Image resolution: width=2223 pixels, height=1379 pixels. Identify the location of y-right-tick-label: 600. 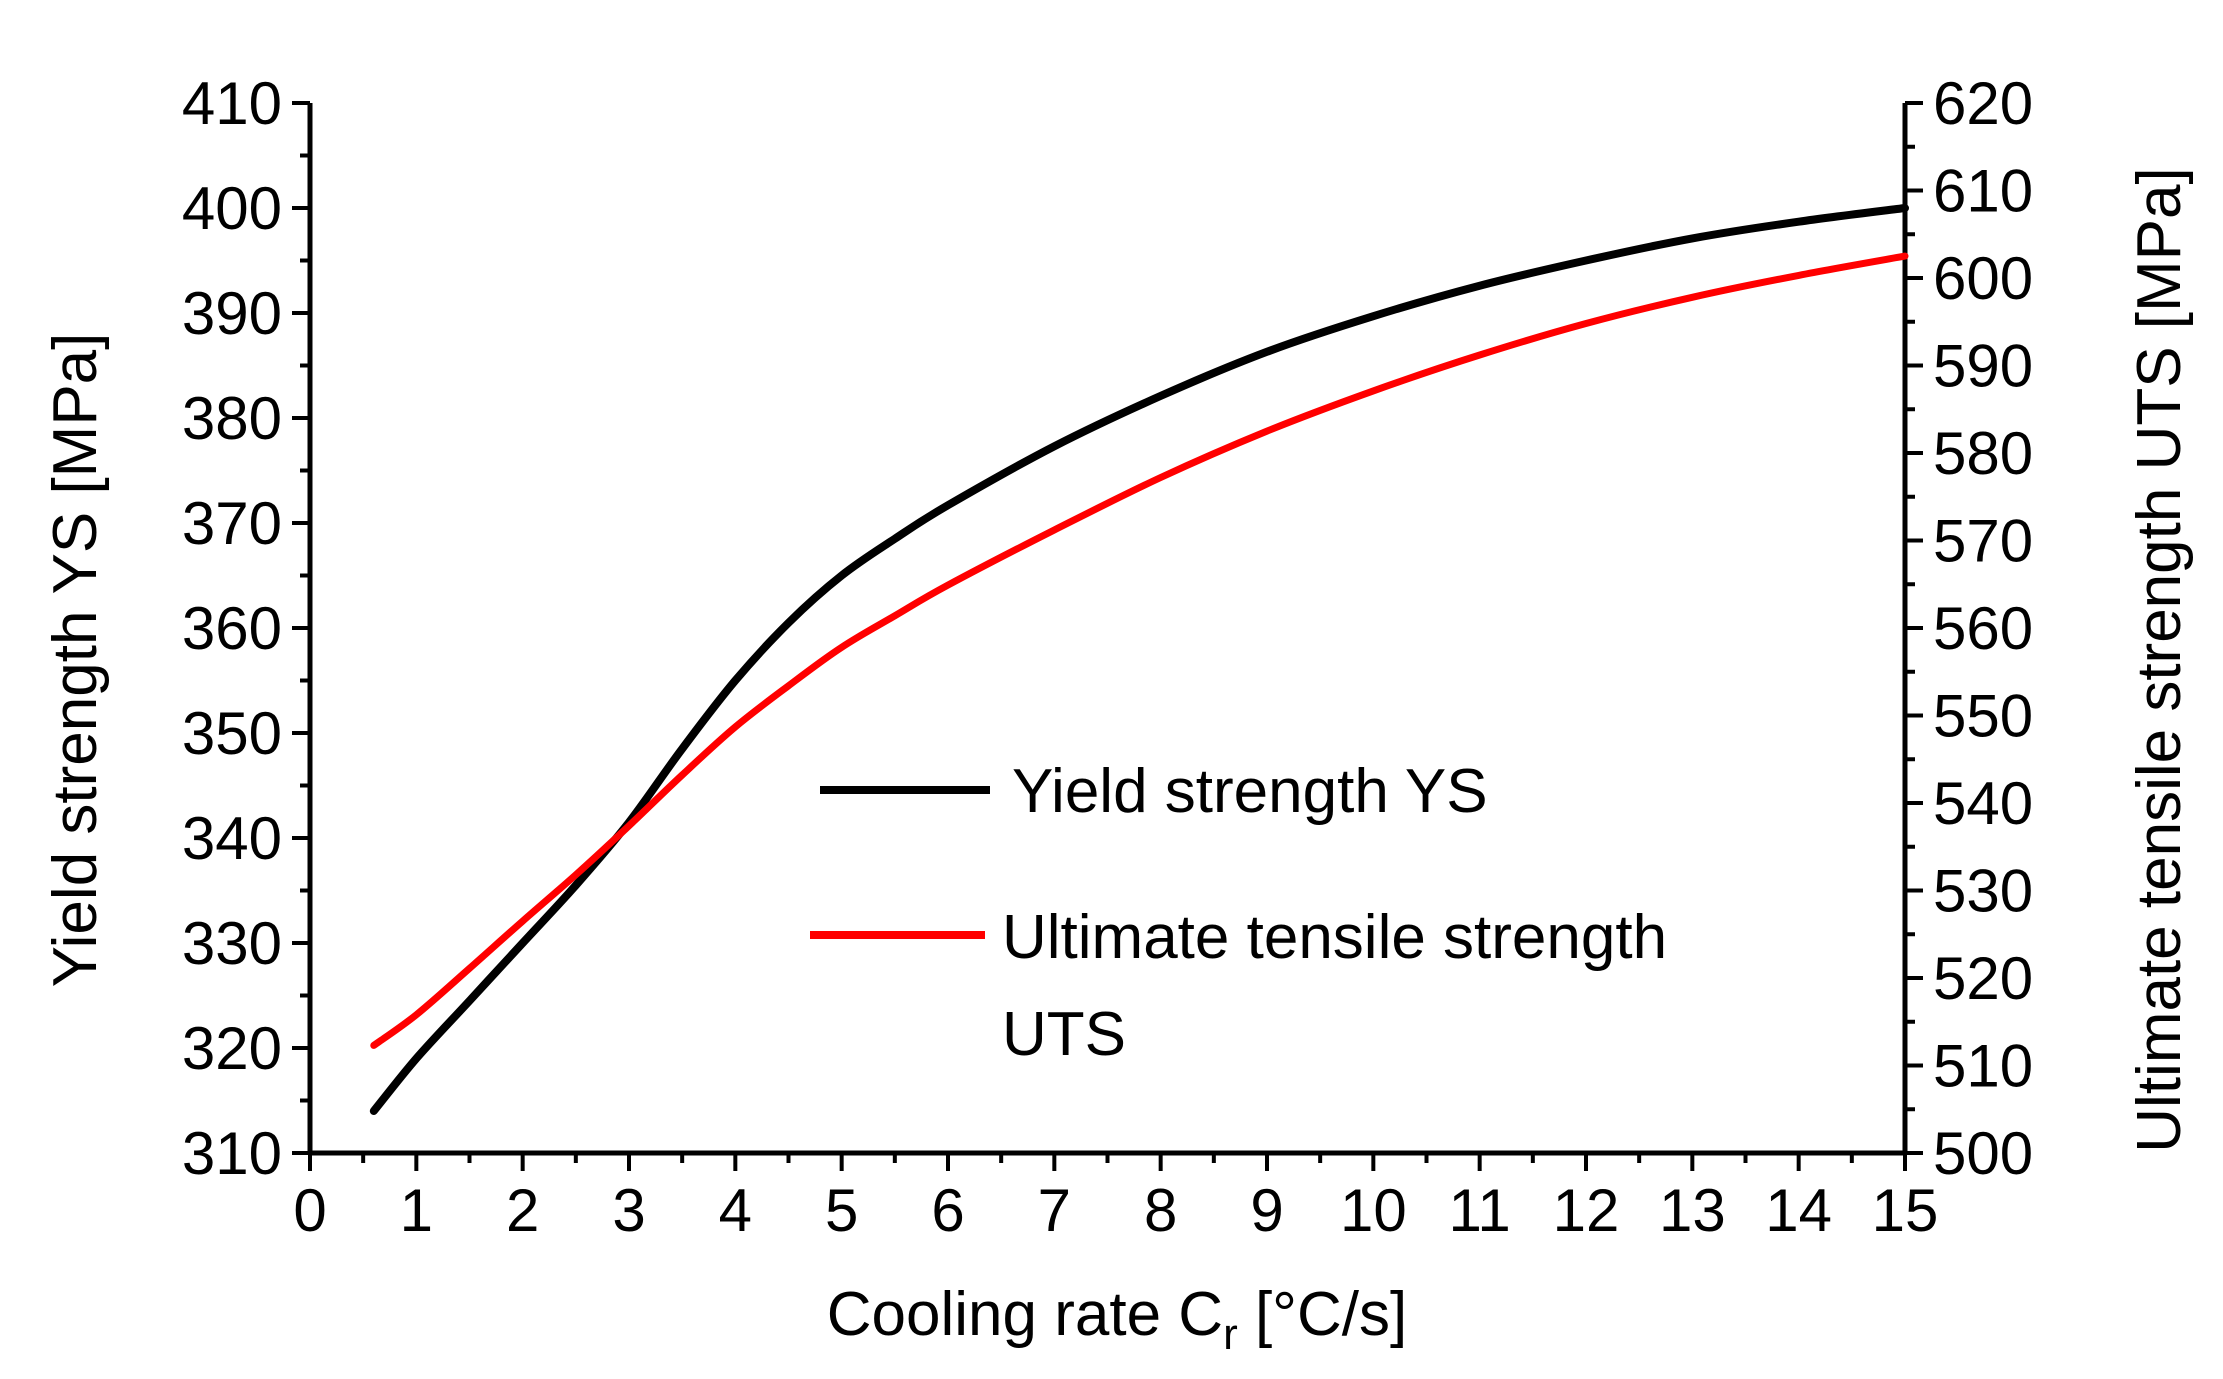
(1983, 278).